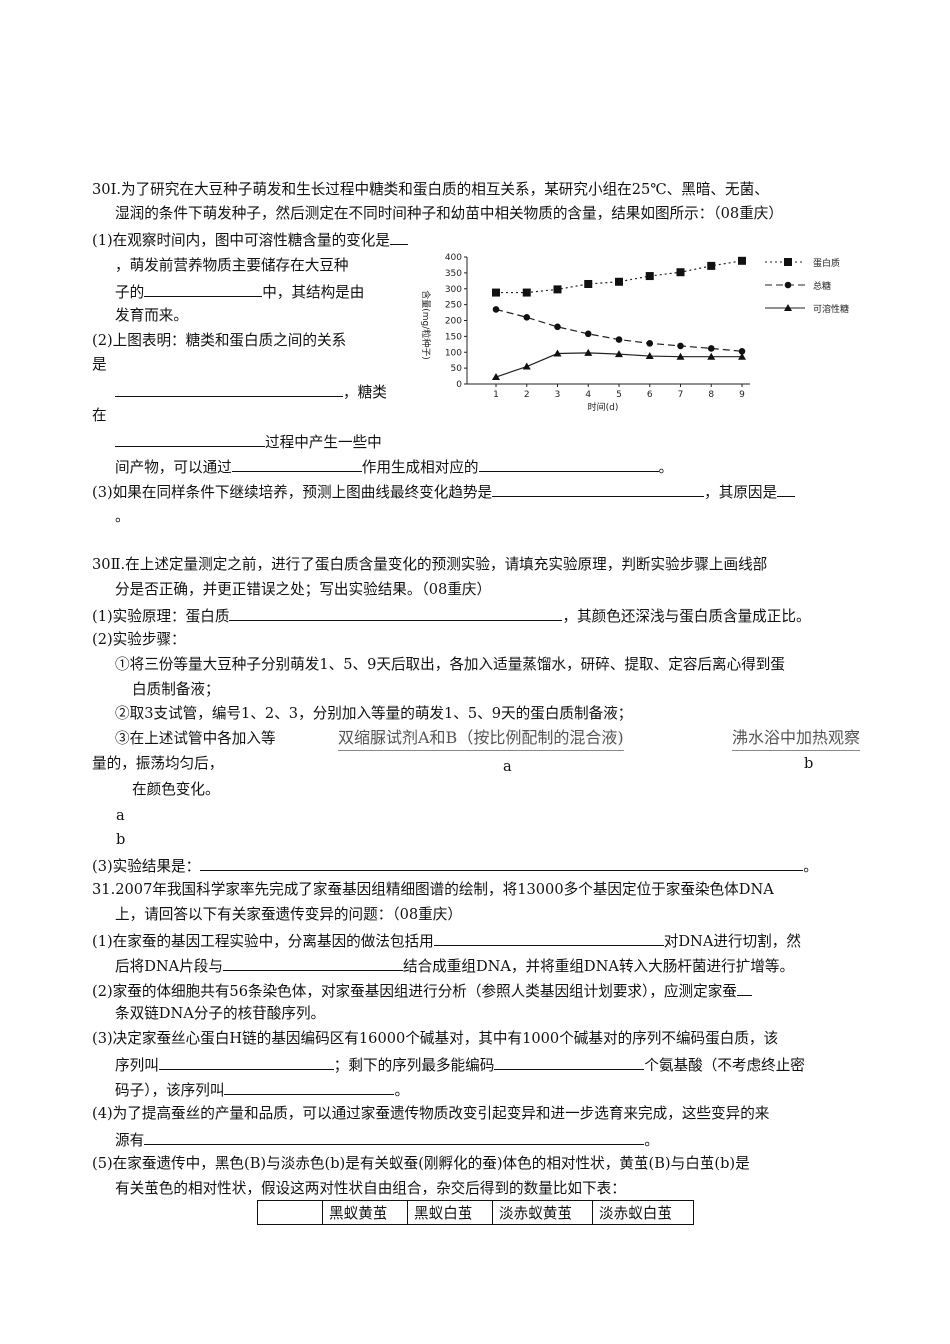 This screenshot has height=1344, width=950. What do you see at coordinates (161, 616) in the screenshot?
I see `text: (1)实验原理：蛋白质` at bounding box center [161, 616].